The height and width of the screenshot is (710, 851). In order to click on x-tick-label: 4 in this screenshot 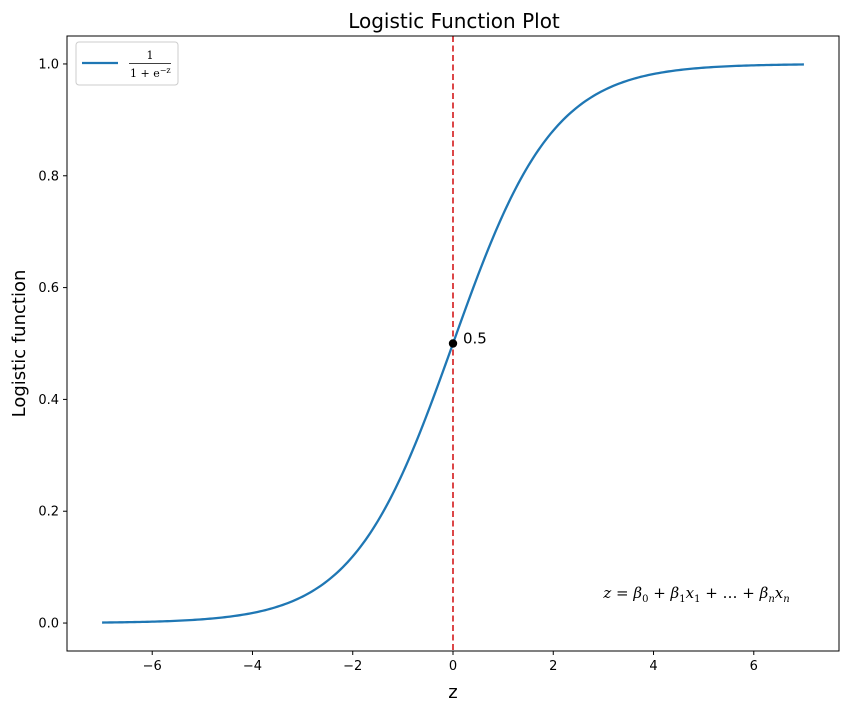, I will do `click(653, 666)`.